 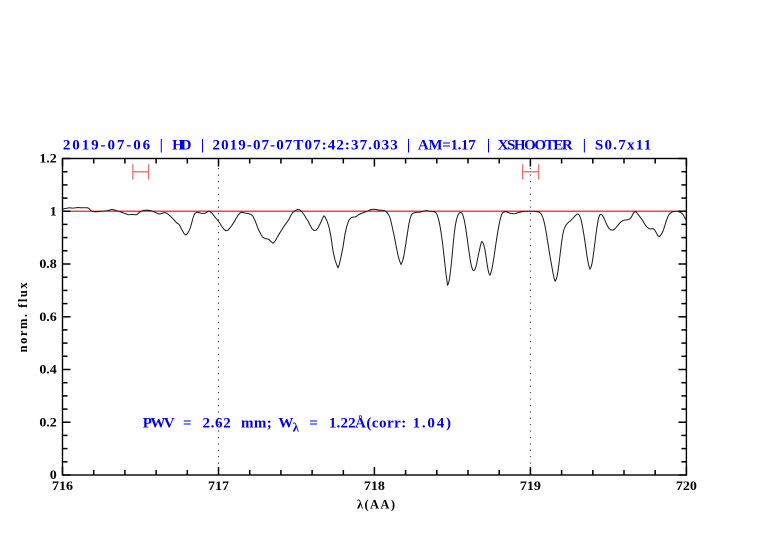 What do you see at coordinates (432, 424) in the screenshot?
I see `svg-text: 1.04)` at bounding box center [432, 424].